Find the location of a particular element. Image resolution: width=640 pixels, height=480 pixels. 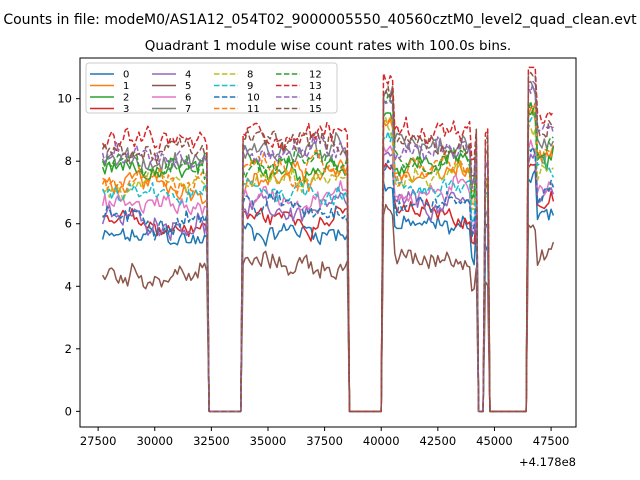

legend-label-8: 8 is located at coordinates (250, 75).